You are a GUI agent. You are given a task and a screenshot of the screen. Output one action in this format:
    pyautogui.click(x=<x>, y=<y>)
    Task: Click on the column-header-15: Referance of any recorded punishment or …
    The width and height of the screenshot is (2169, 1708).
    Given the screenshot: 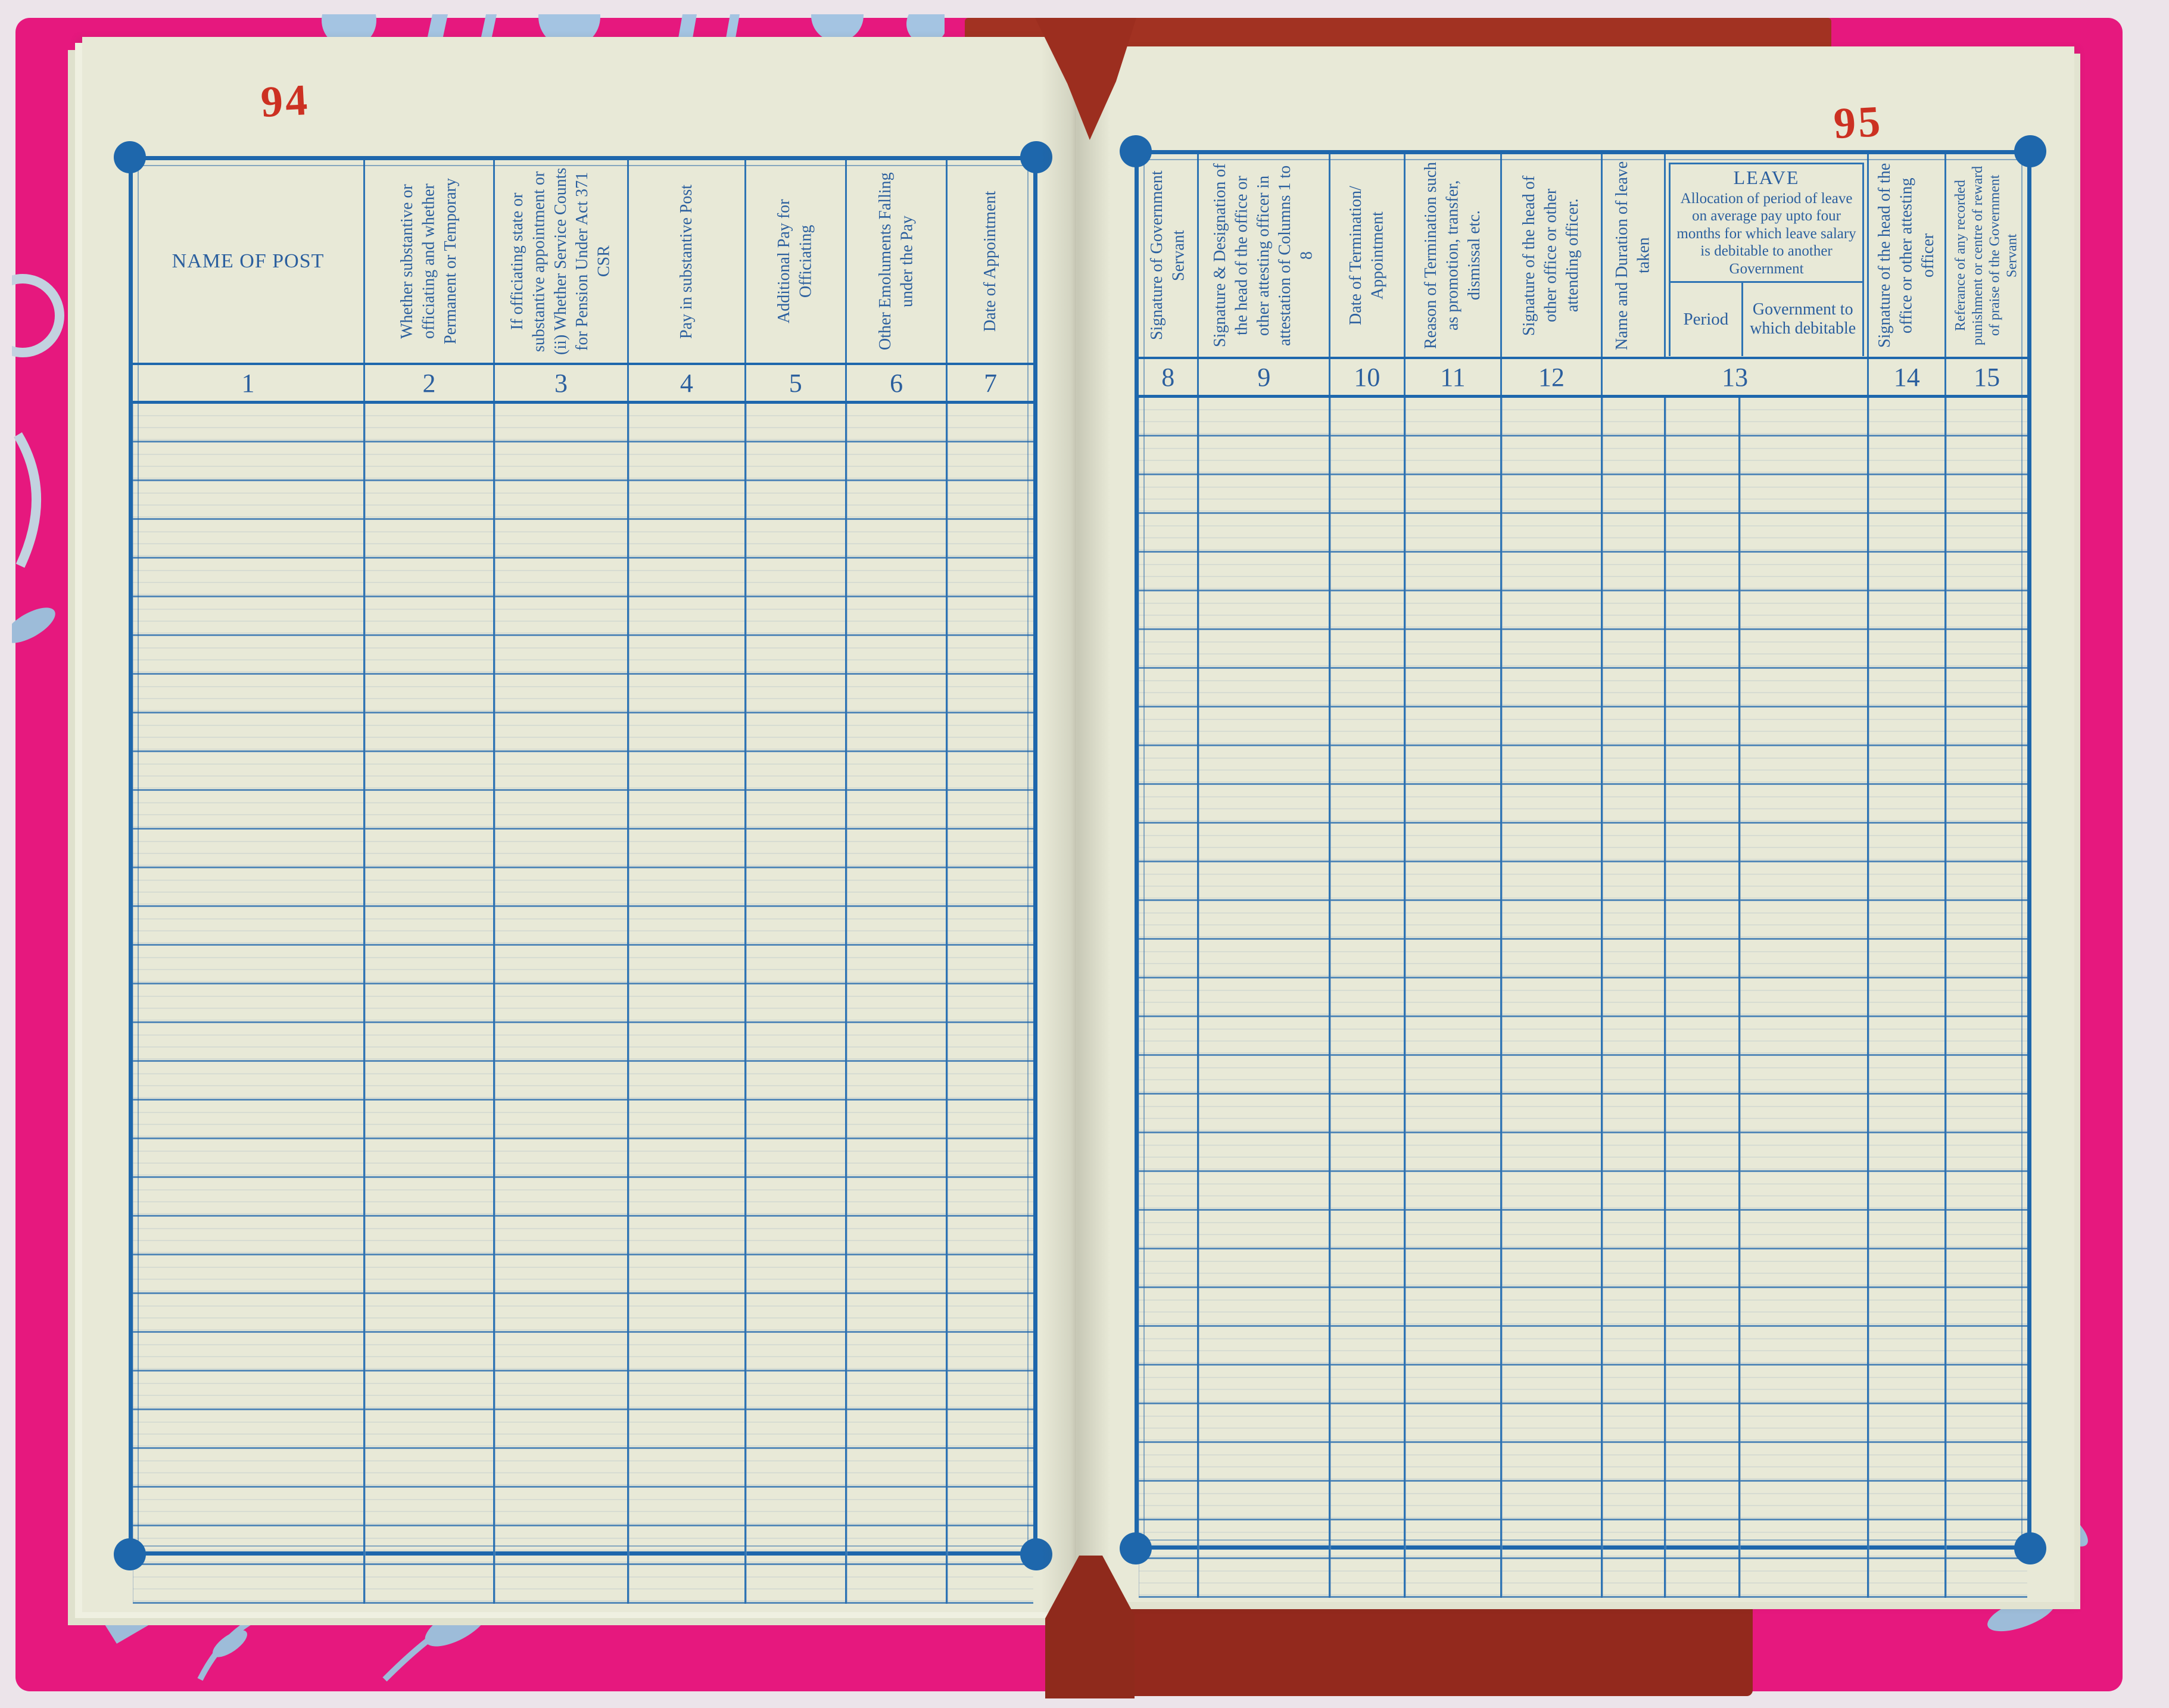 What is the action you would take?
    pyautogui.click(x=1986, y=256)
    